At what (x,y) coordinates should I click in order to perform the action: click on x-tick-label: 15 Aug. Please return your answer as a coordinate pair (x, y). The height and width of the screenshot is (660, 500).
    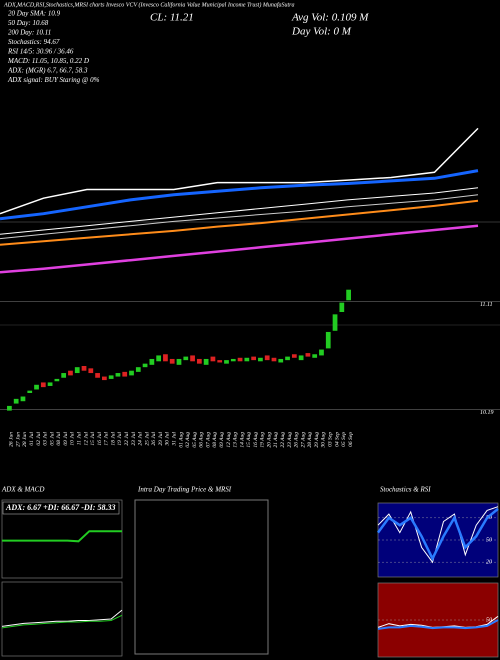
    Looking at the image, I should click on (249, 440).